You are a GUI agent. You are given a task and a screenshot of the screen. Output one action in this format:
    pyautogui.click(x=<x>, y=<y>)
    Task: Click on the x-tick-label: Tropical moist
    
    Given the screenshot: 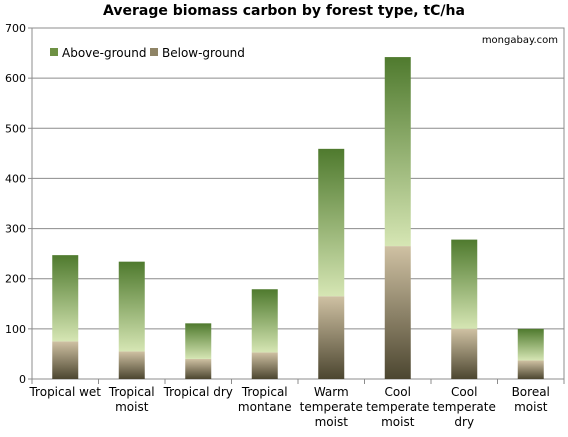 What is the action you would take?
    pyautogui.click(x=131, y=399)
    